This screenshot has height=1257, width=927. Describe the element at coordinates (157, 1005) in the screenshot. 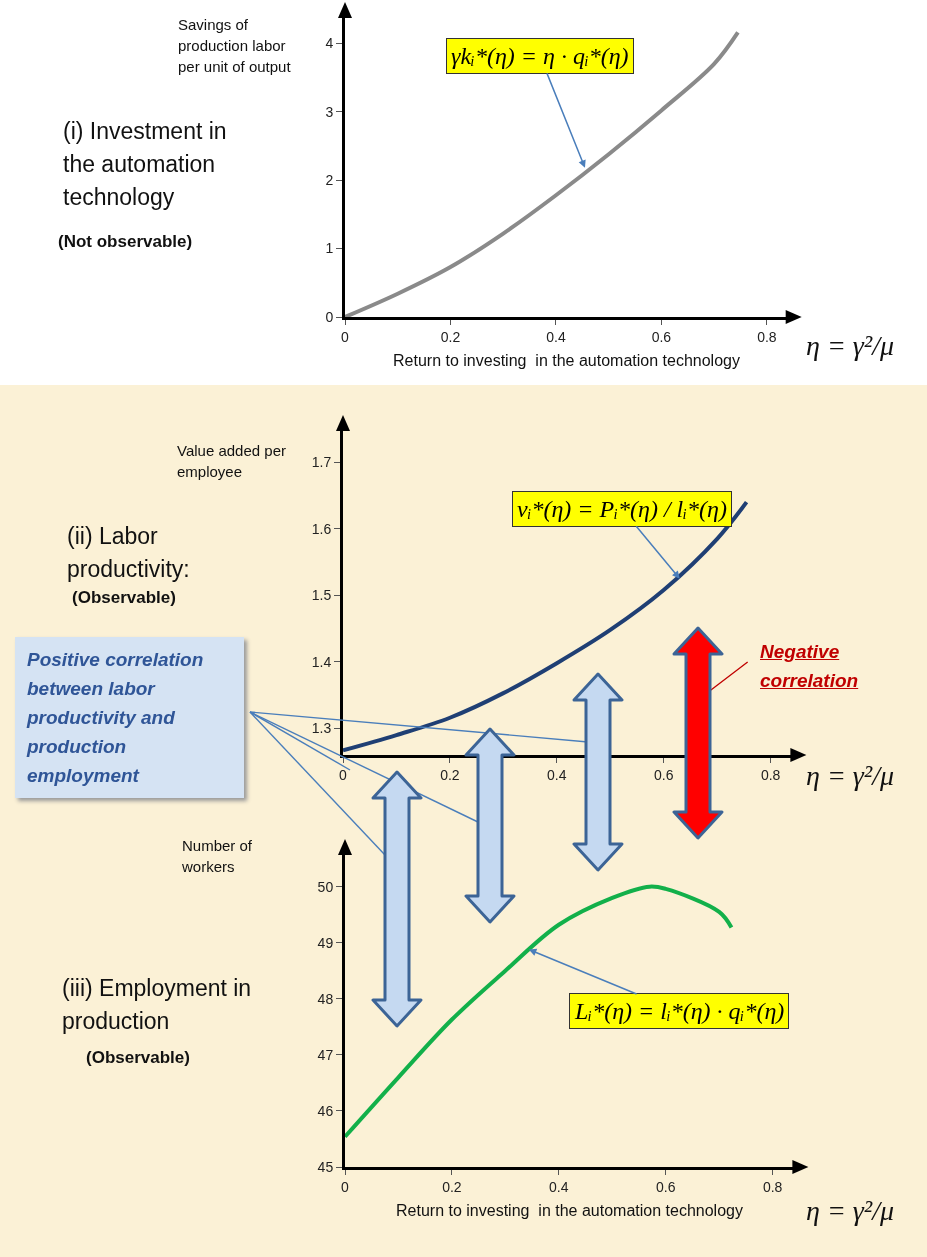

I see `text: (iii) Employment in production` at that location.